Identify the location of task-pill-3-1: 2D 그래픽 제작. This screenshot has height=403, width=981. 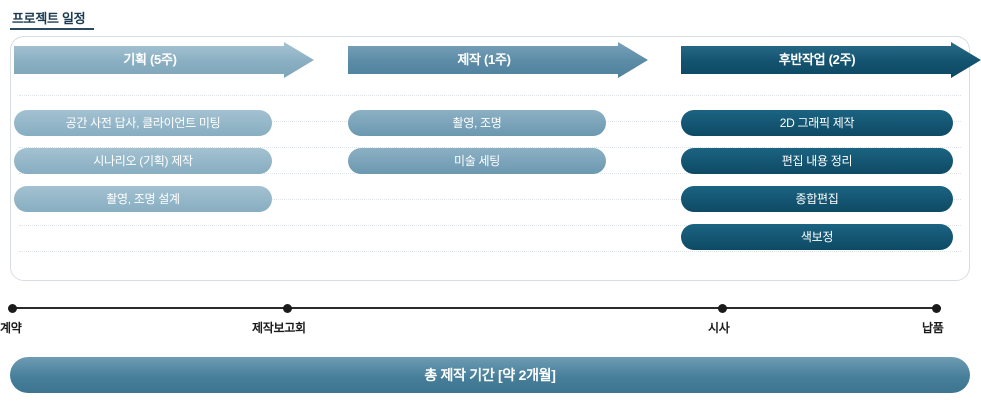
(817, 123).